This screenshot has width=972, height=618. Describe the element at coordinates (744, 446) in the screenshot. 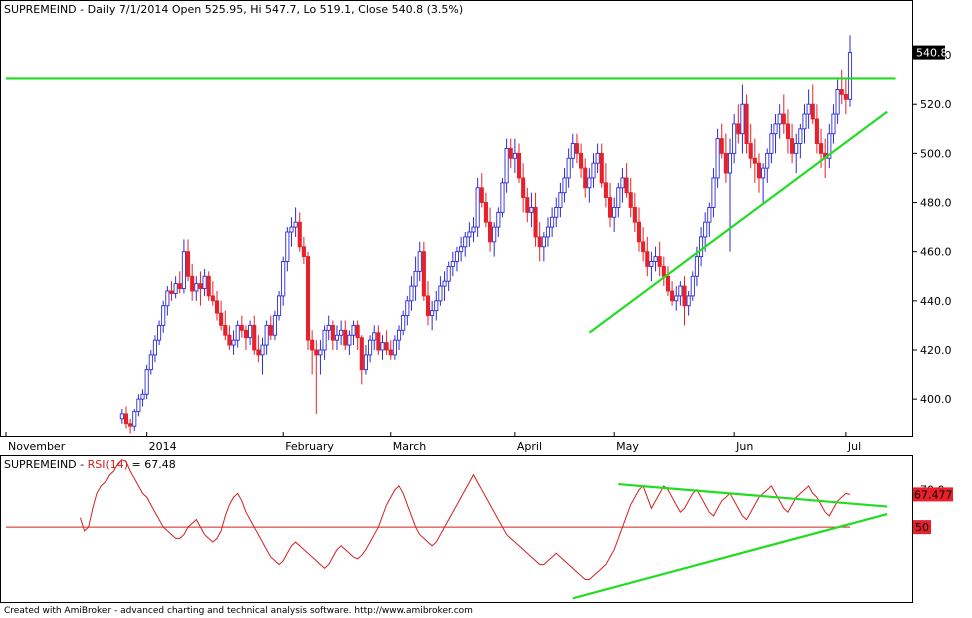

I see `x-tick-label: Jun` at that location.